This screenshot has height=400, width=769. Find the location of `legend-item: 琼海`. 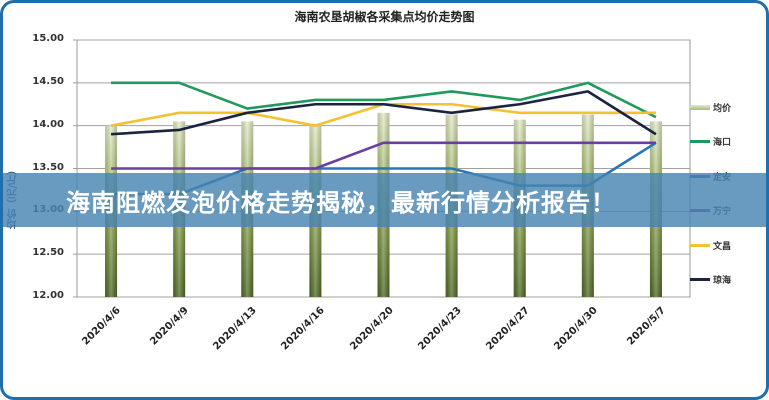

legend-item: 琼海 is located at coordinates (727, 280).